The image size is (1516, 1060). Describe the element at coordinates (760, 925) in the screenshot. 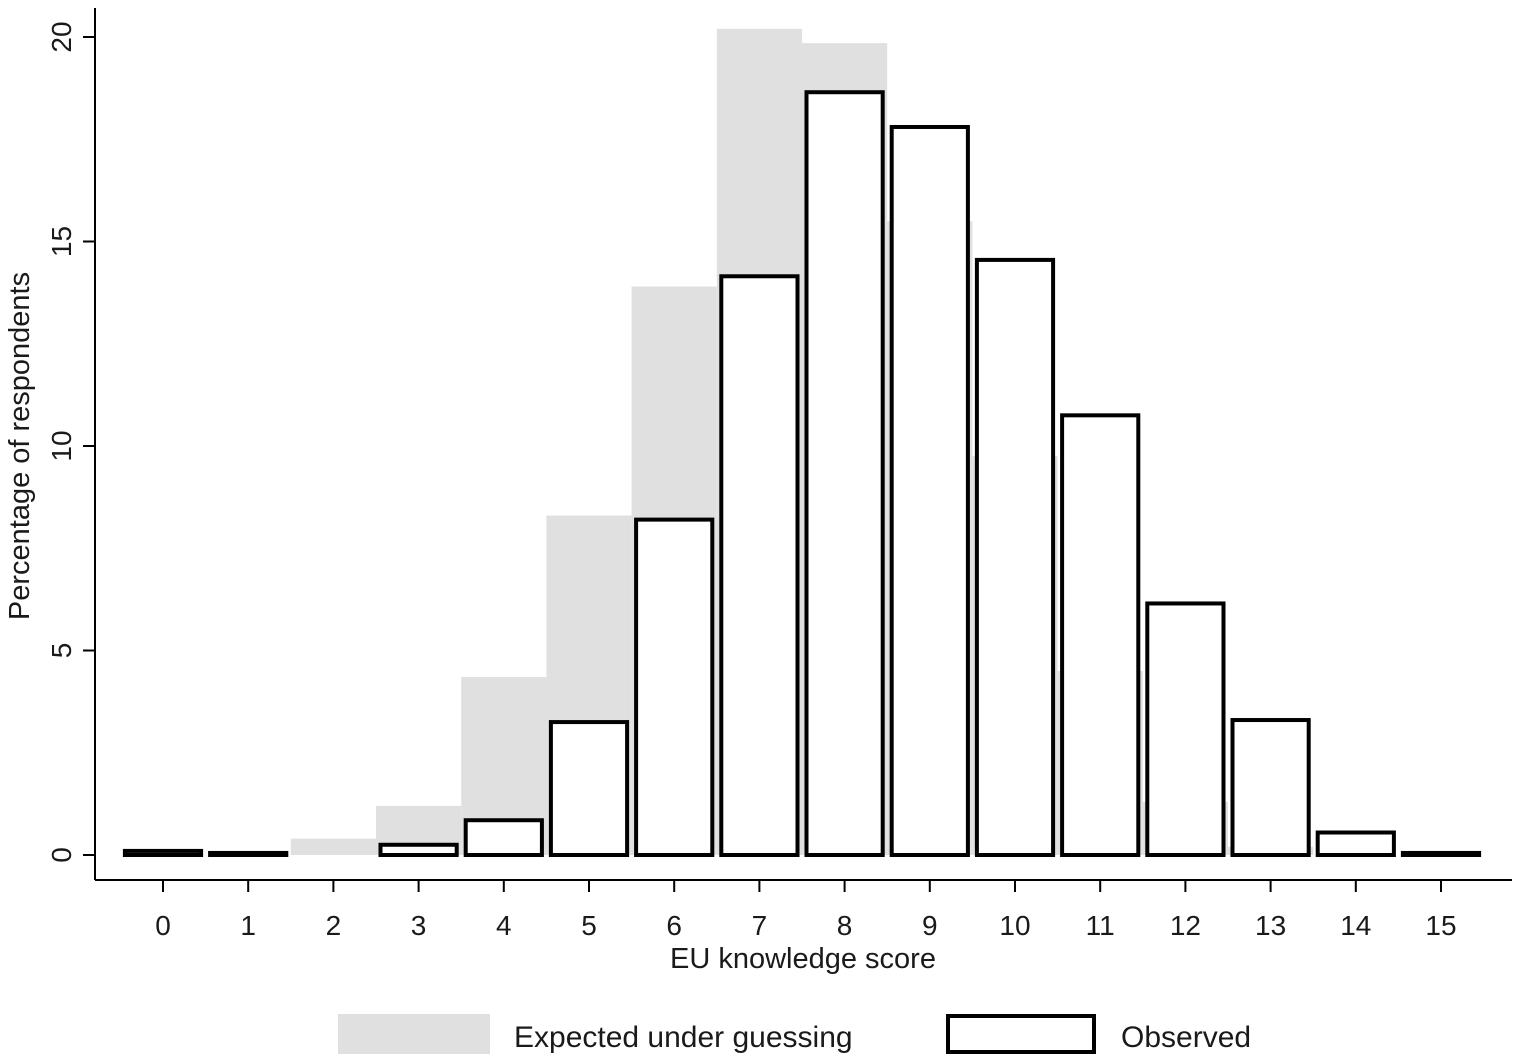

I see `x-tick-label: 7` at that location.